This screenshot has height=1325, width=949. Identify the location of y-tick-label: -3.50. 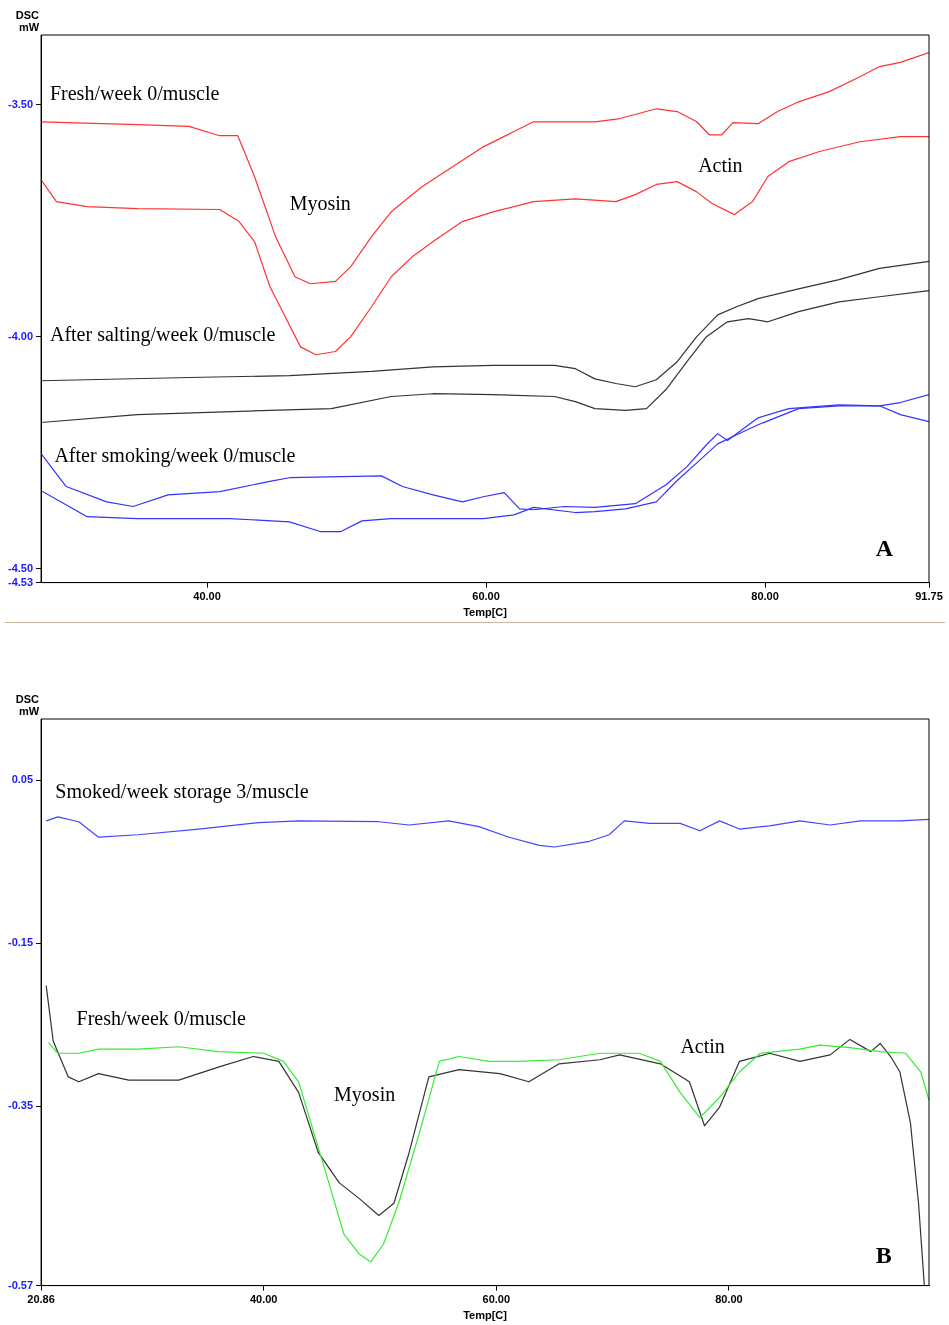
(20, 103).